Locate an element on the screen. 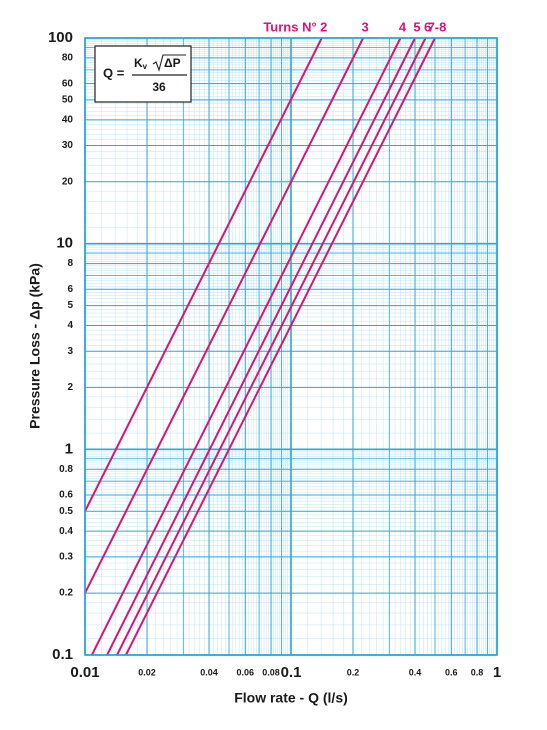 This screenshot has width=547, height=730. y-tick-label: 50 is located at coordinates (68, 100).